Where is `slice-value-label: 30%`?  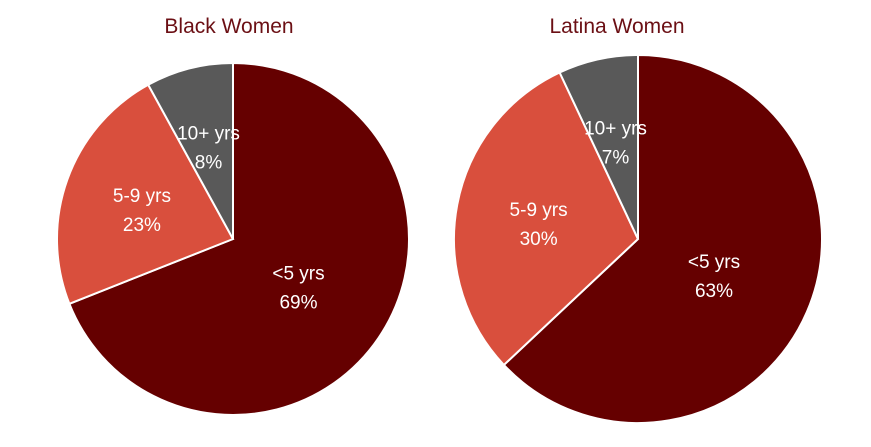 slice-value-label: 30% is located at coordinates (539, 239).